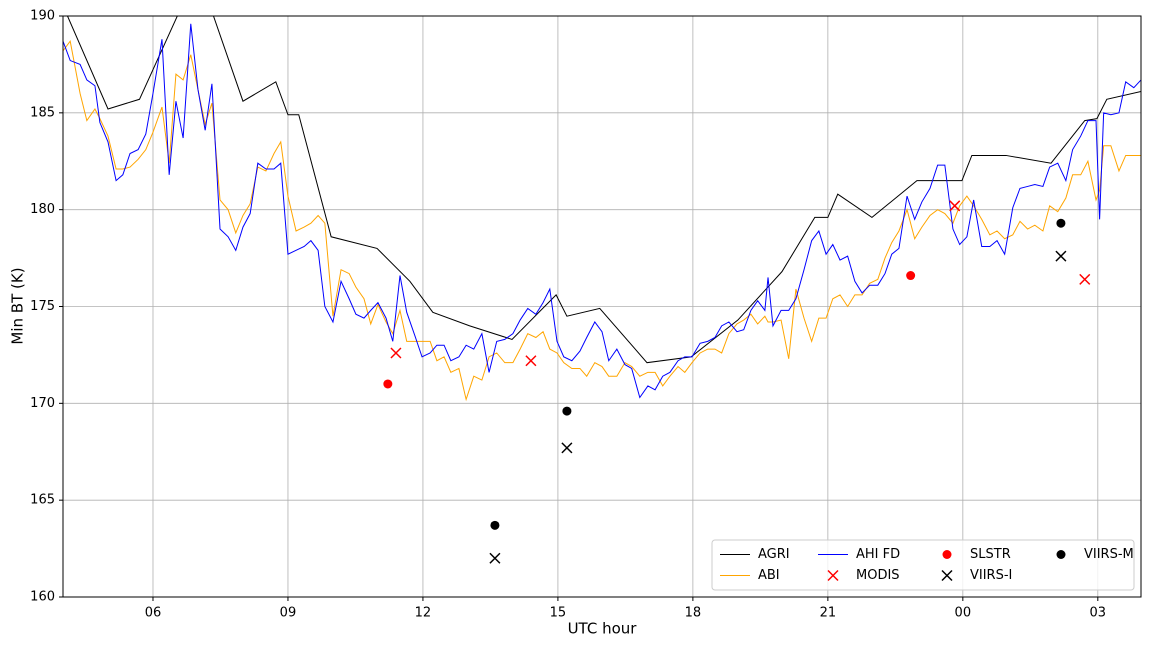  What do you see at coordinates (153, 613) in the screenshot?
I see `x-tick-label: 06` at bounding box center [153, 613].